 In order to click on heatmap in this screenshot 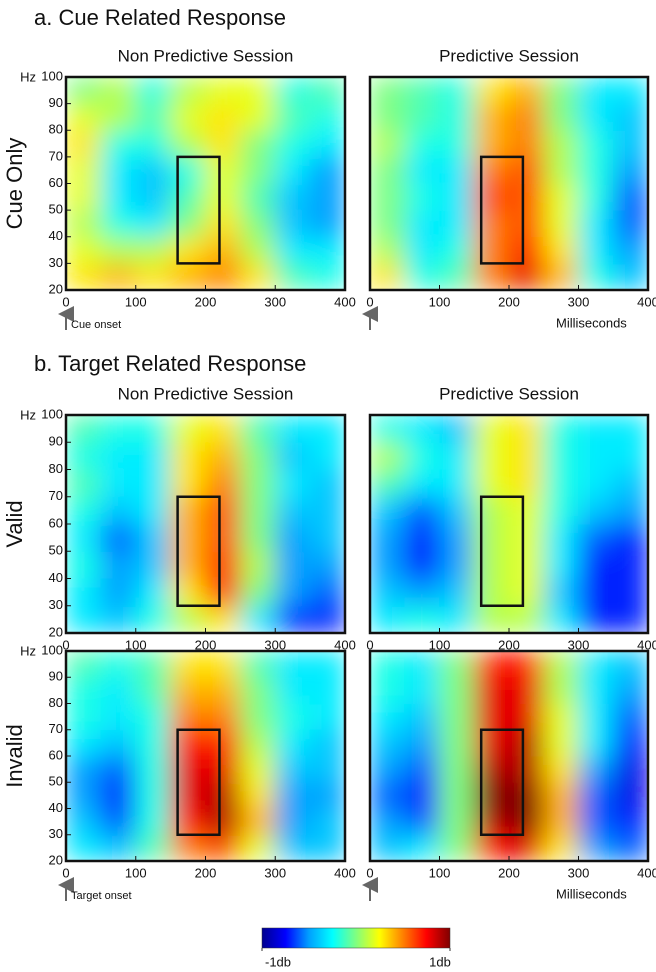, I will do `click(205, 183)`.